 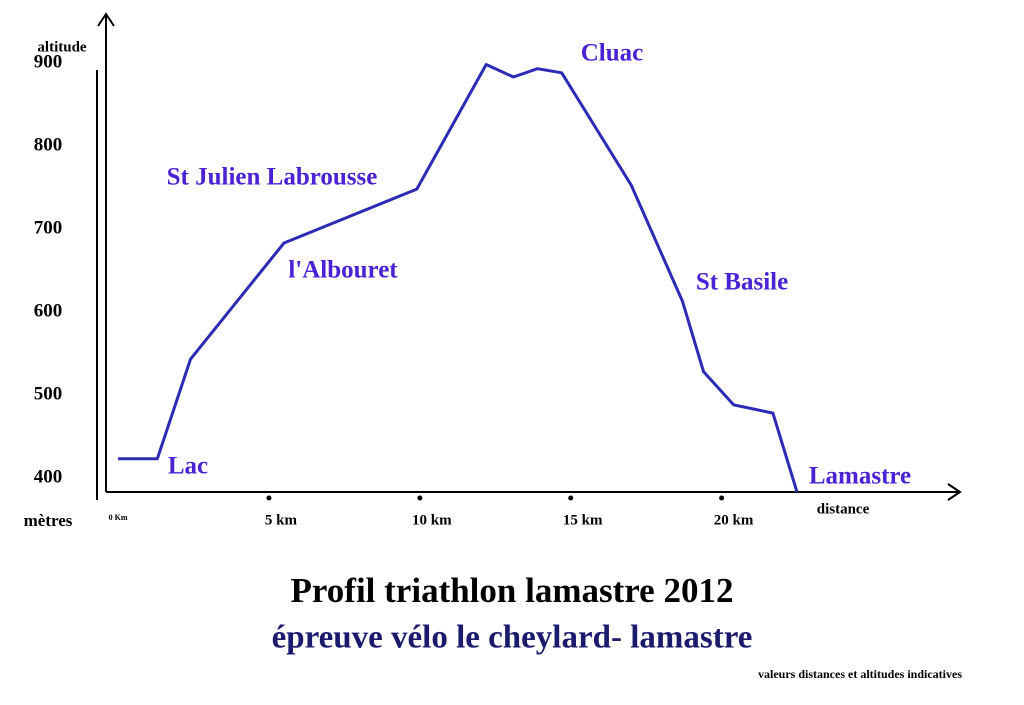 I want to click on chart-subtitle: épreuve vélo le cheylard- lamastre, so click(x=512, y=638).